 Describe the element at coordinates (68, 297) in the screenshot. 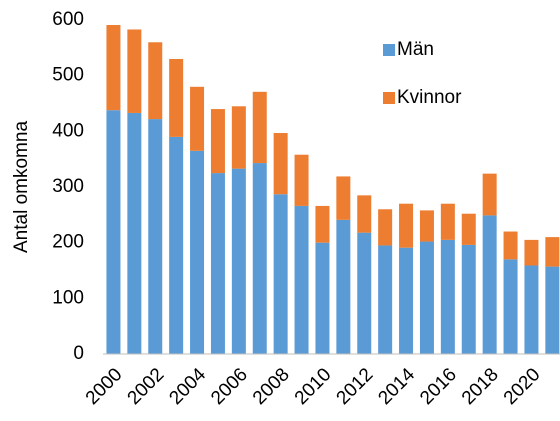

I see `y-tick-label: 100` at that location.